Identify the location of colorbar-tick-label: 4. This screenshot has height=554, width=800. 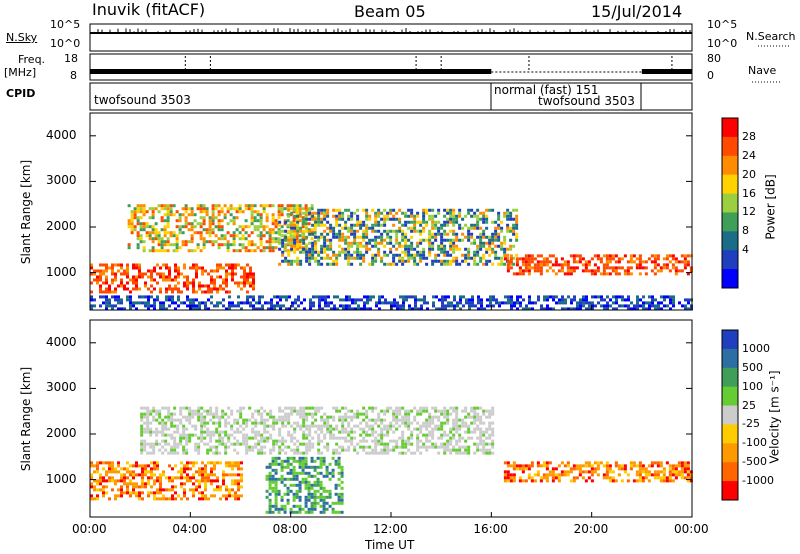
(745, 250).